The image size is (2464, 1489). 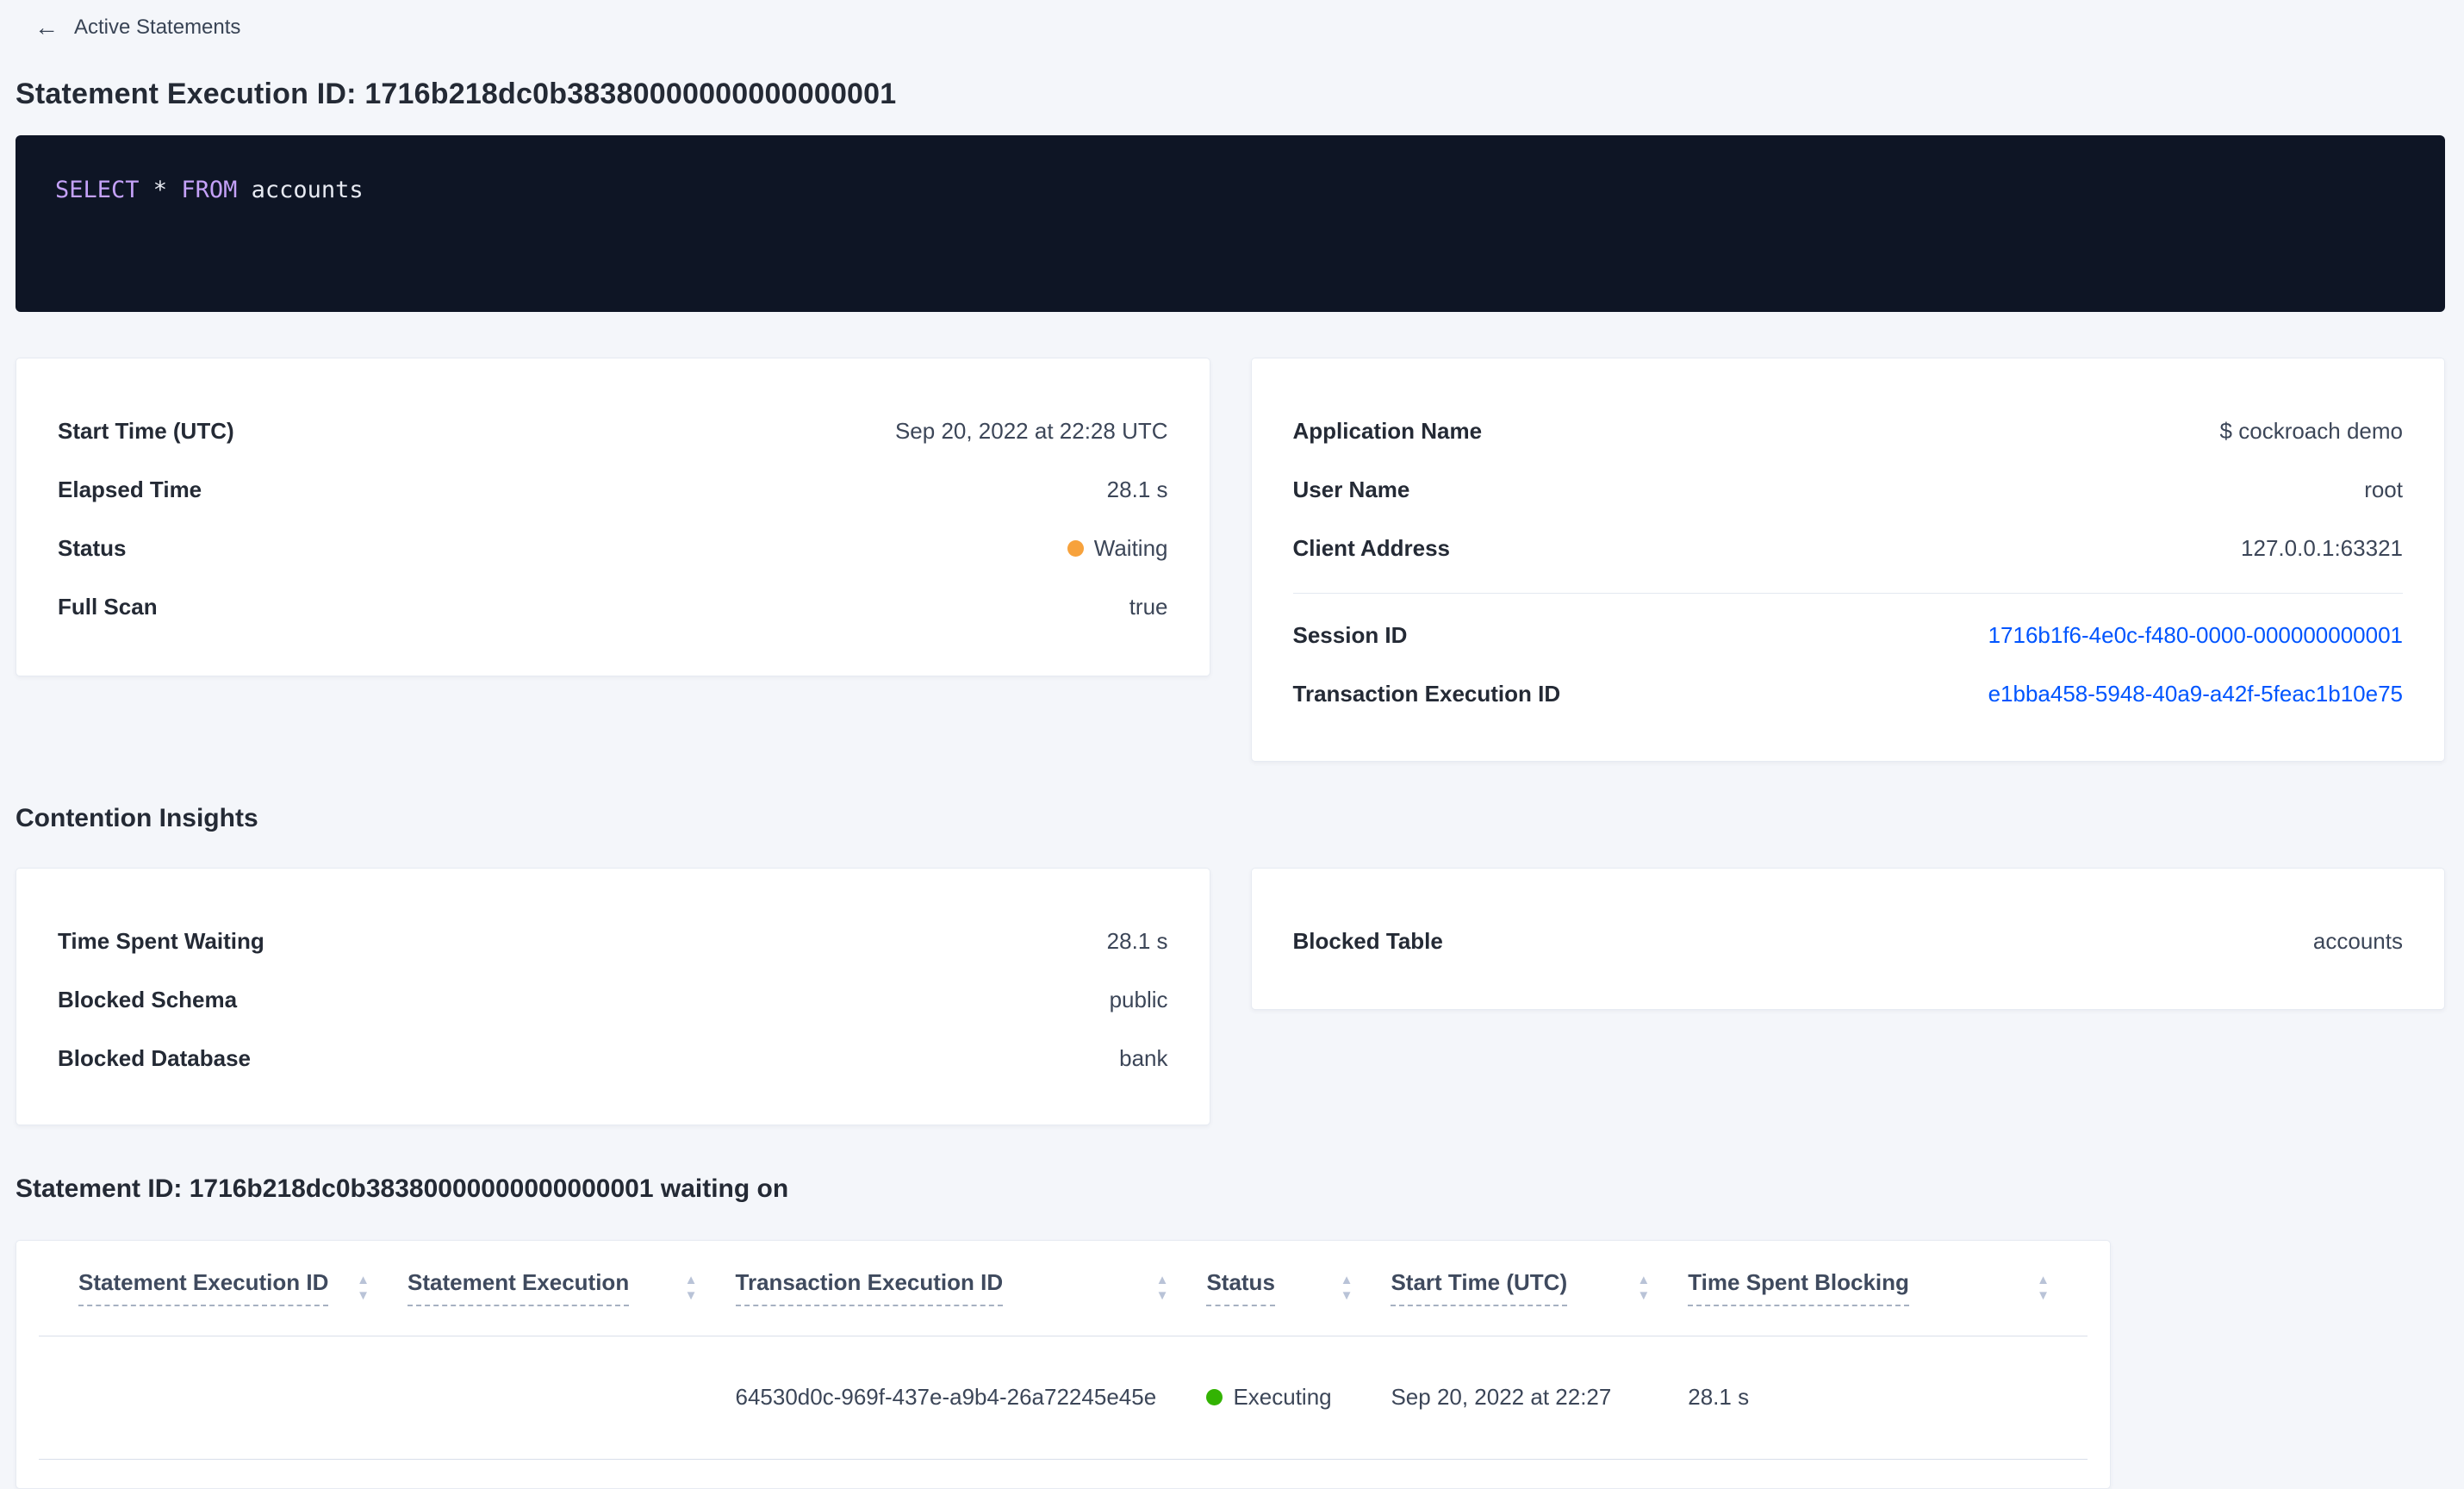 I want to click on status-executing-text: Executing, so click(x=1283, y=1397).